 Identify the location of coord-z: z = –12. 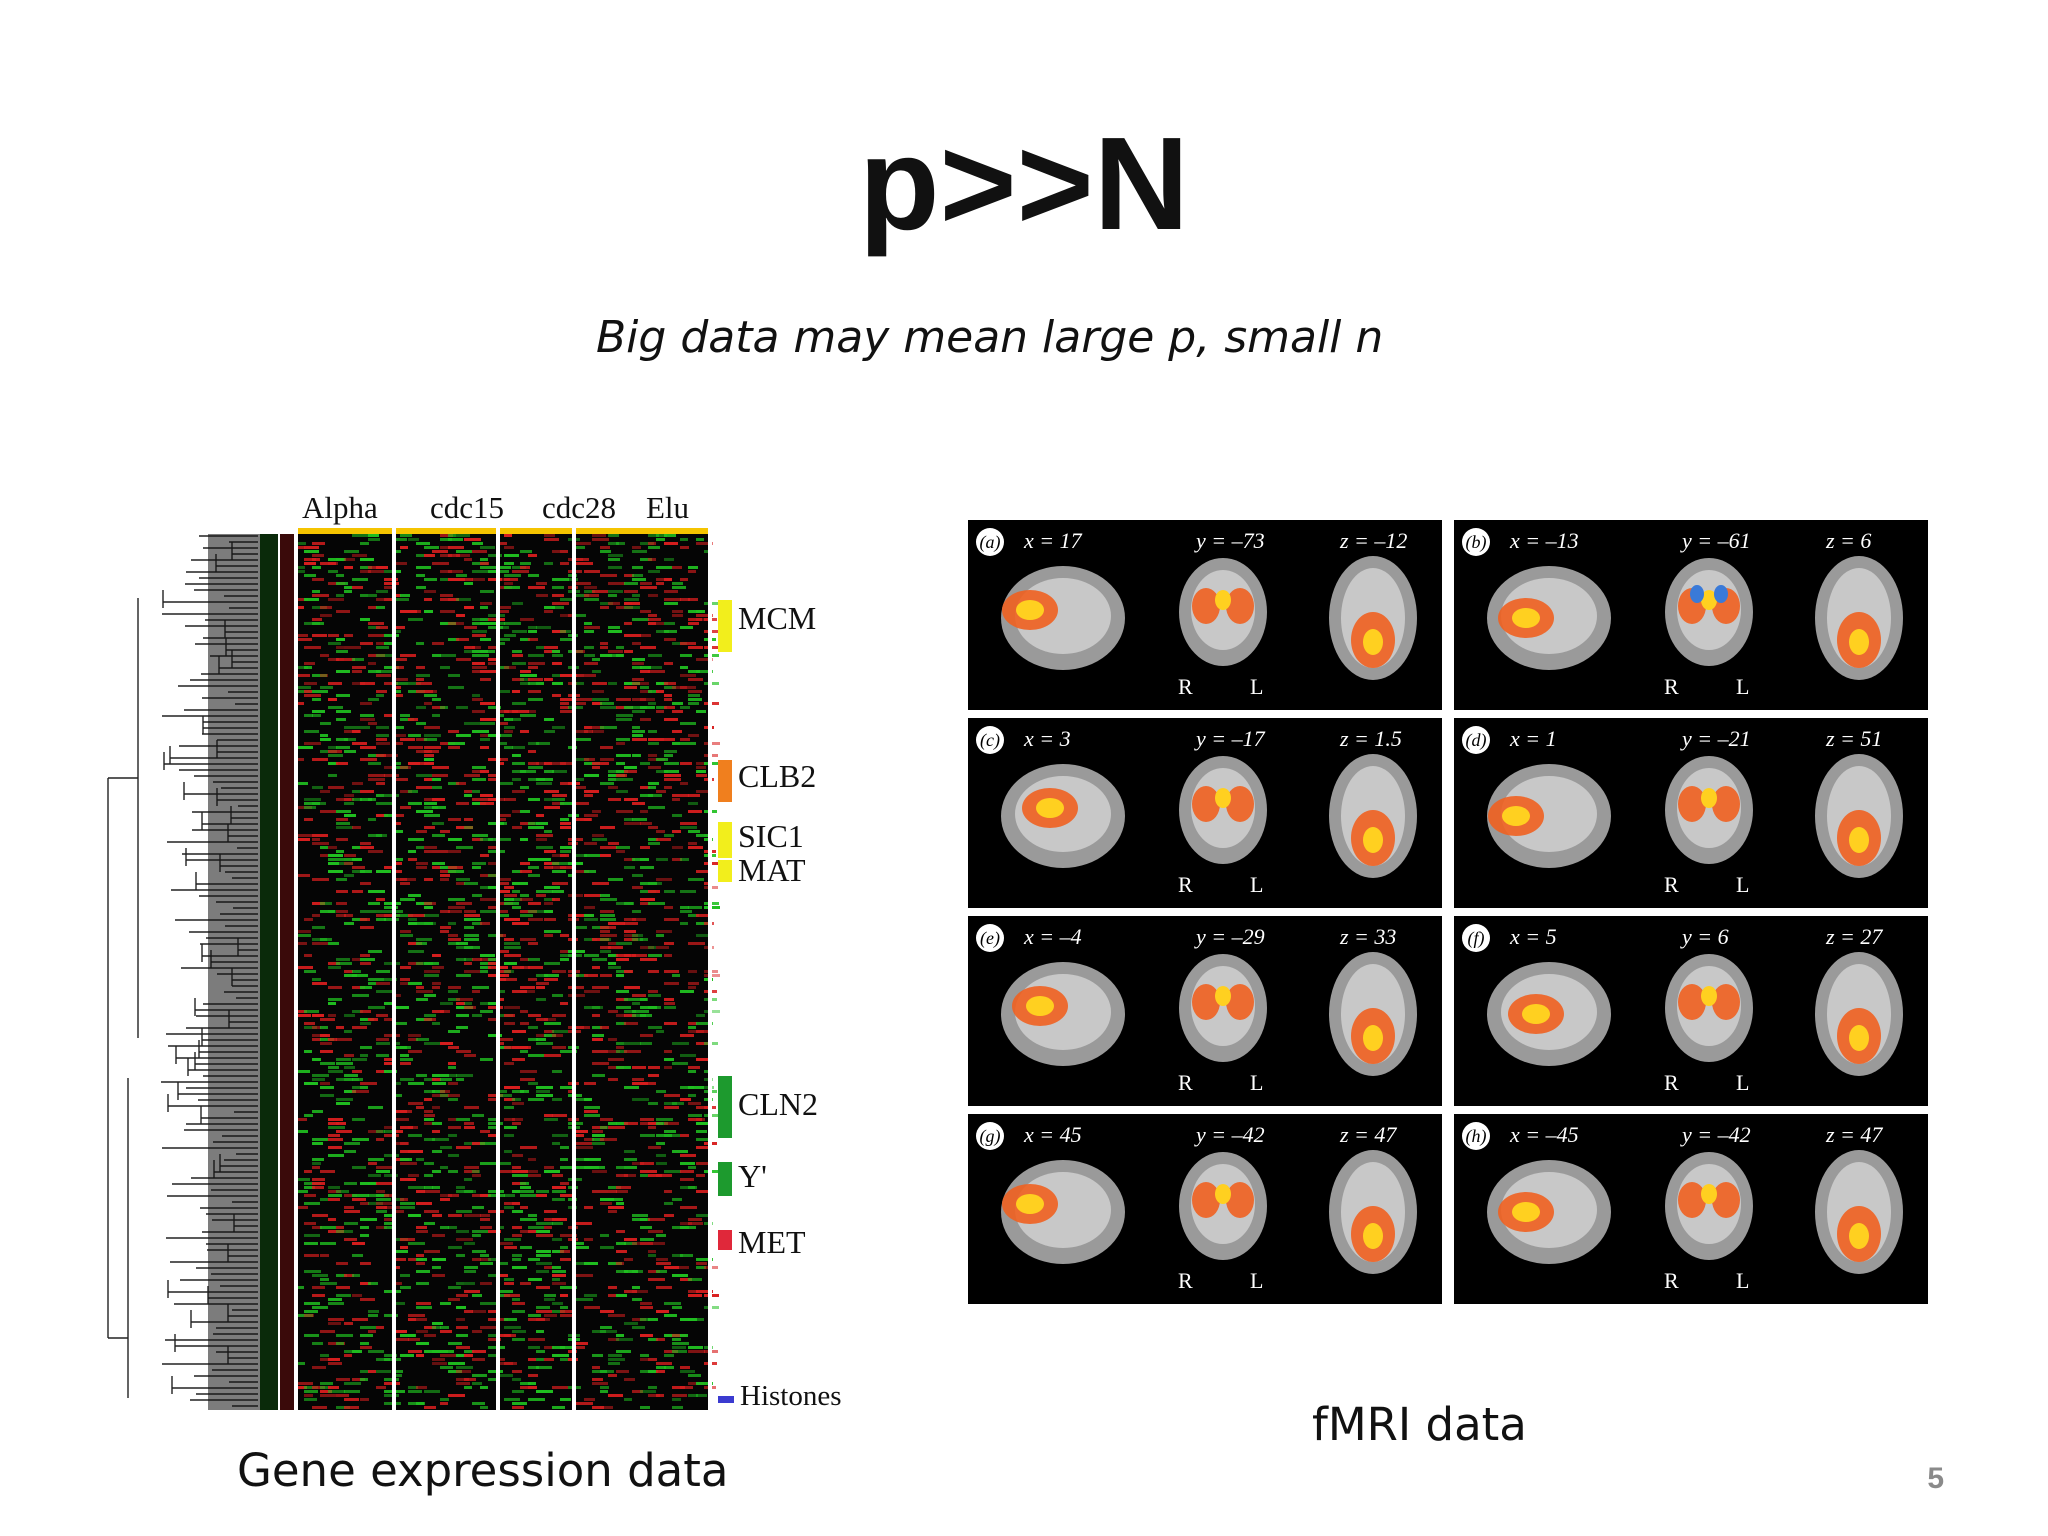
(1374, 540).